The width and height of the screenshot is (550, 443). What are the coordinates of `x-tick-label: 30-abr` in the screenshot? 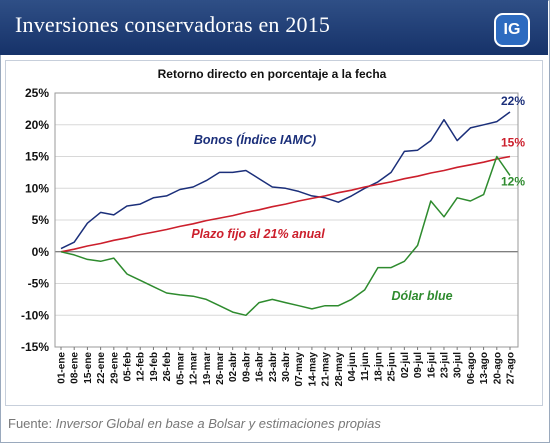 It's located at (286, 367).